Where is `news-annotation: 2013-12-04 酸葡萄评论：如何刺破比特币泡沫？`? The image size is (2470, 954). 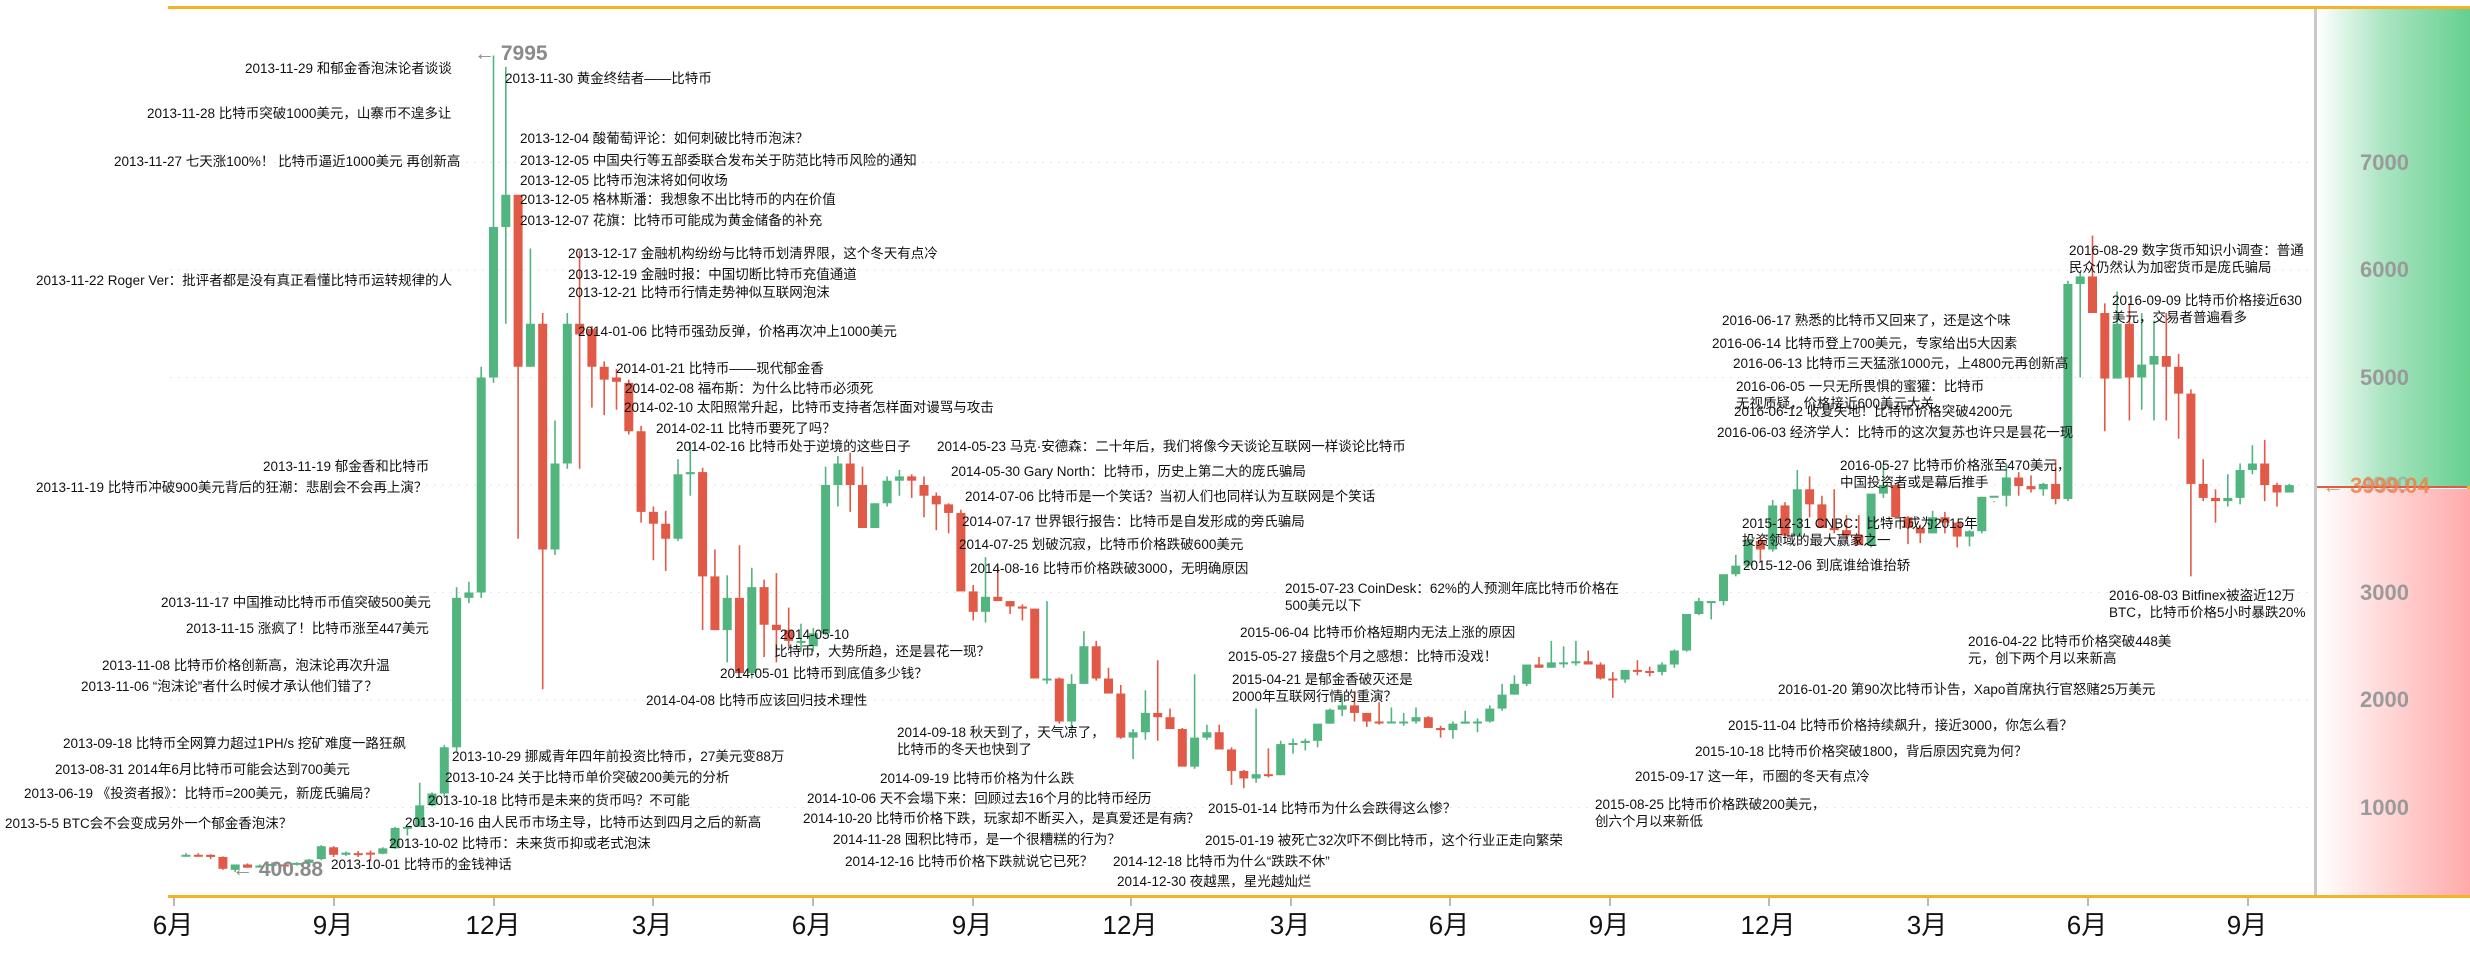 news-annotation: 2013-12-04 酸葡萄评论：如何刺破比特币泡沫？ is located at coordinates (664, 138).